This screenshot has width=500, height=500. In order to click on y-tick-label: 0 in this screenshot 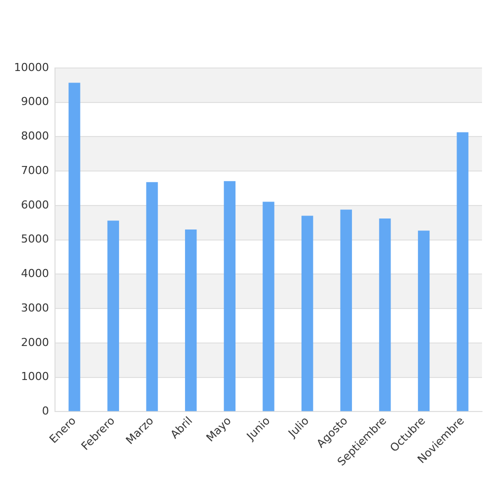, I will do `click(45, 411)`.